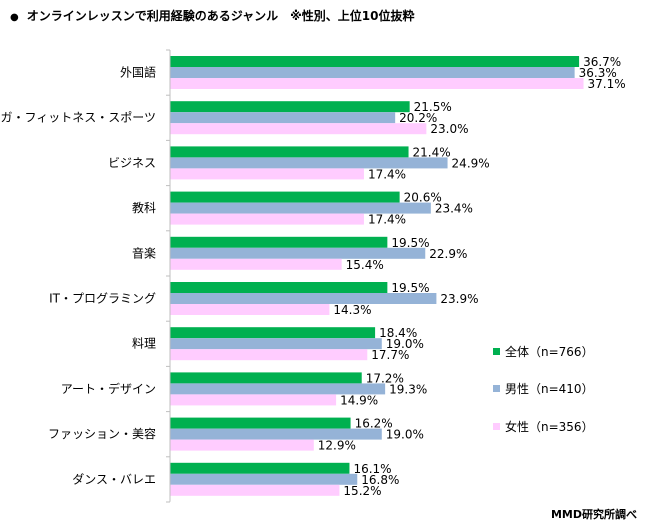 This screenshot has width=651, height=531. Describe the element at coordinates (390, 355) in the screenshot. I see `data-label: 17.7%` at that location.